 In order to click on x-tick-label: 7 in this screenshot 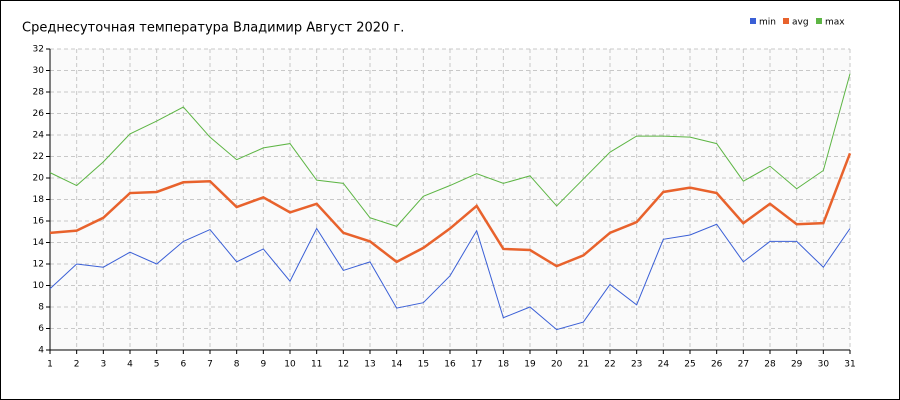, I will do `click(210, 365)`.